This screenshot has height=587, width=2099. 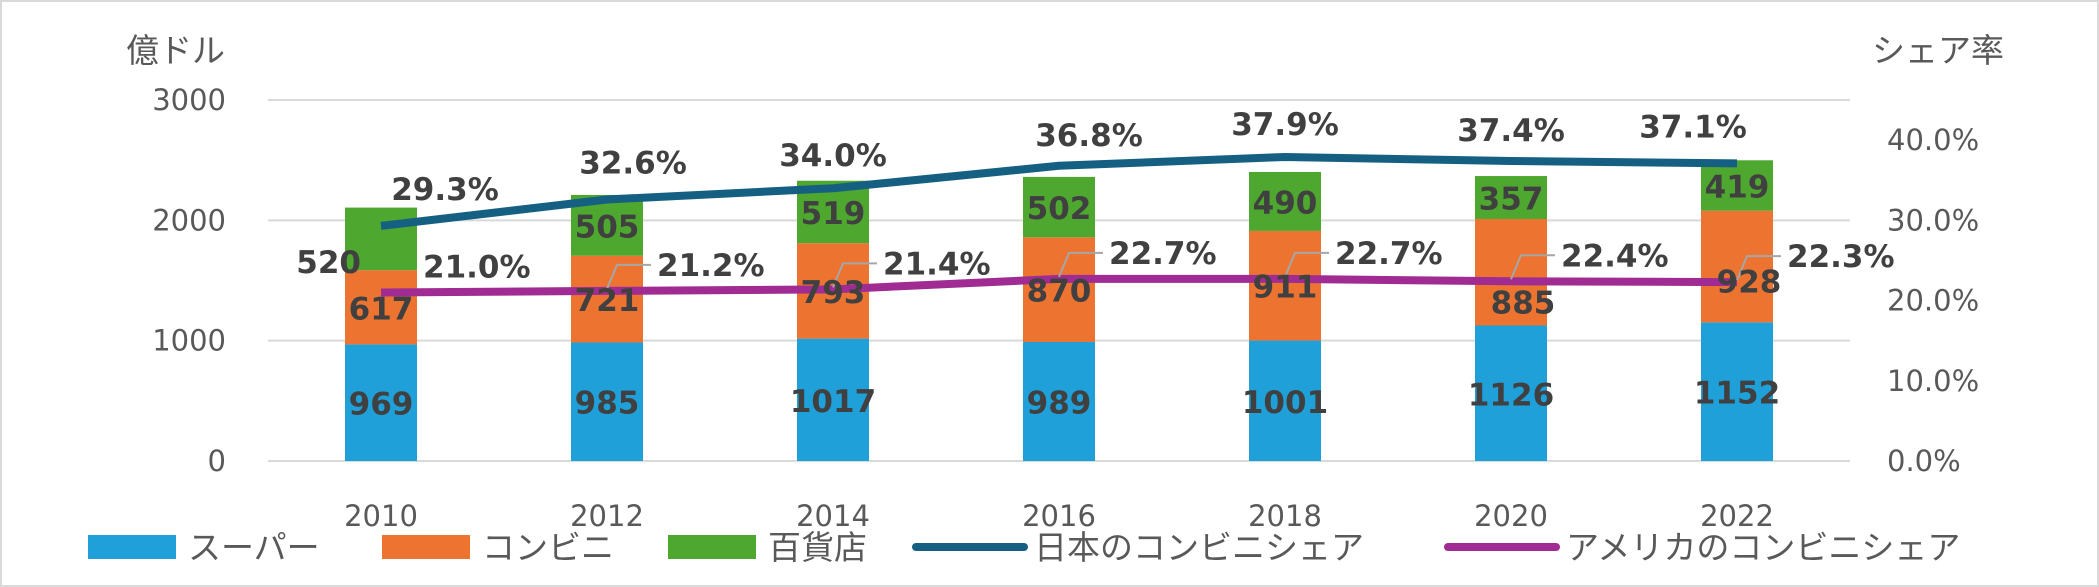 I want to click on bar-data-label: 519, so click(x=833, y=214).